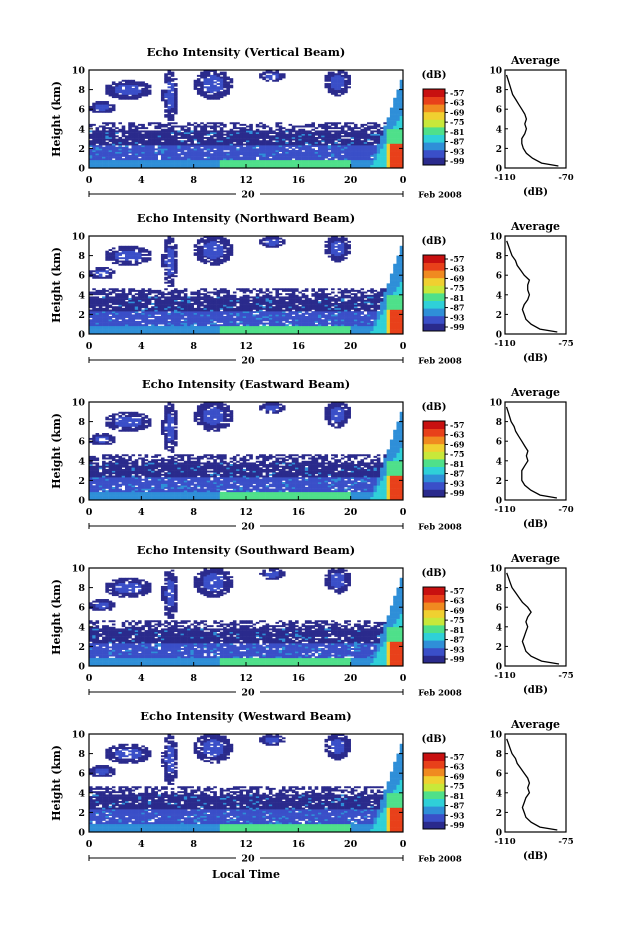 This screenshot has height=933, width=620. I want to click on average-frame, so click(535, 119).